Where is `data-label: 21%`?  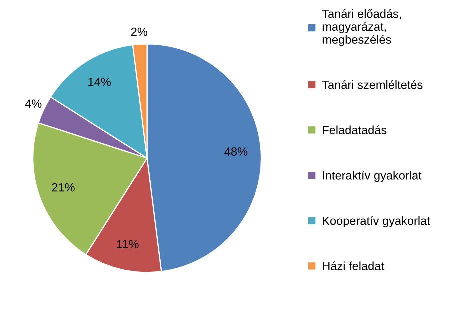 data-label: 21% is located at coordinates (63, 187).